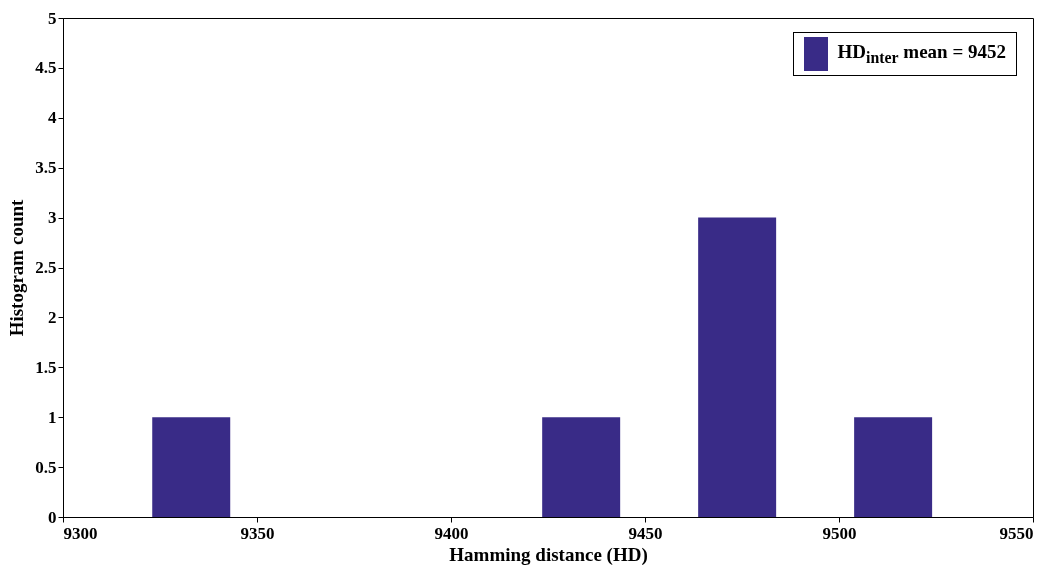 This screenshot has width=1039, height=575. Describe the element at coordinates (46, 68) in the screenshot. I see `y-tick-label: 4.5` at that location.